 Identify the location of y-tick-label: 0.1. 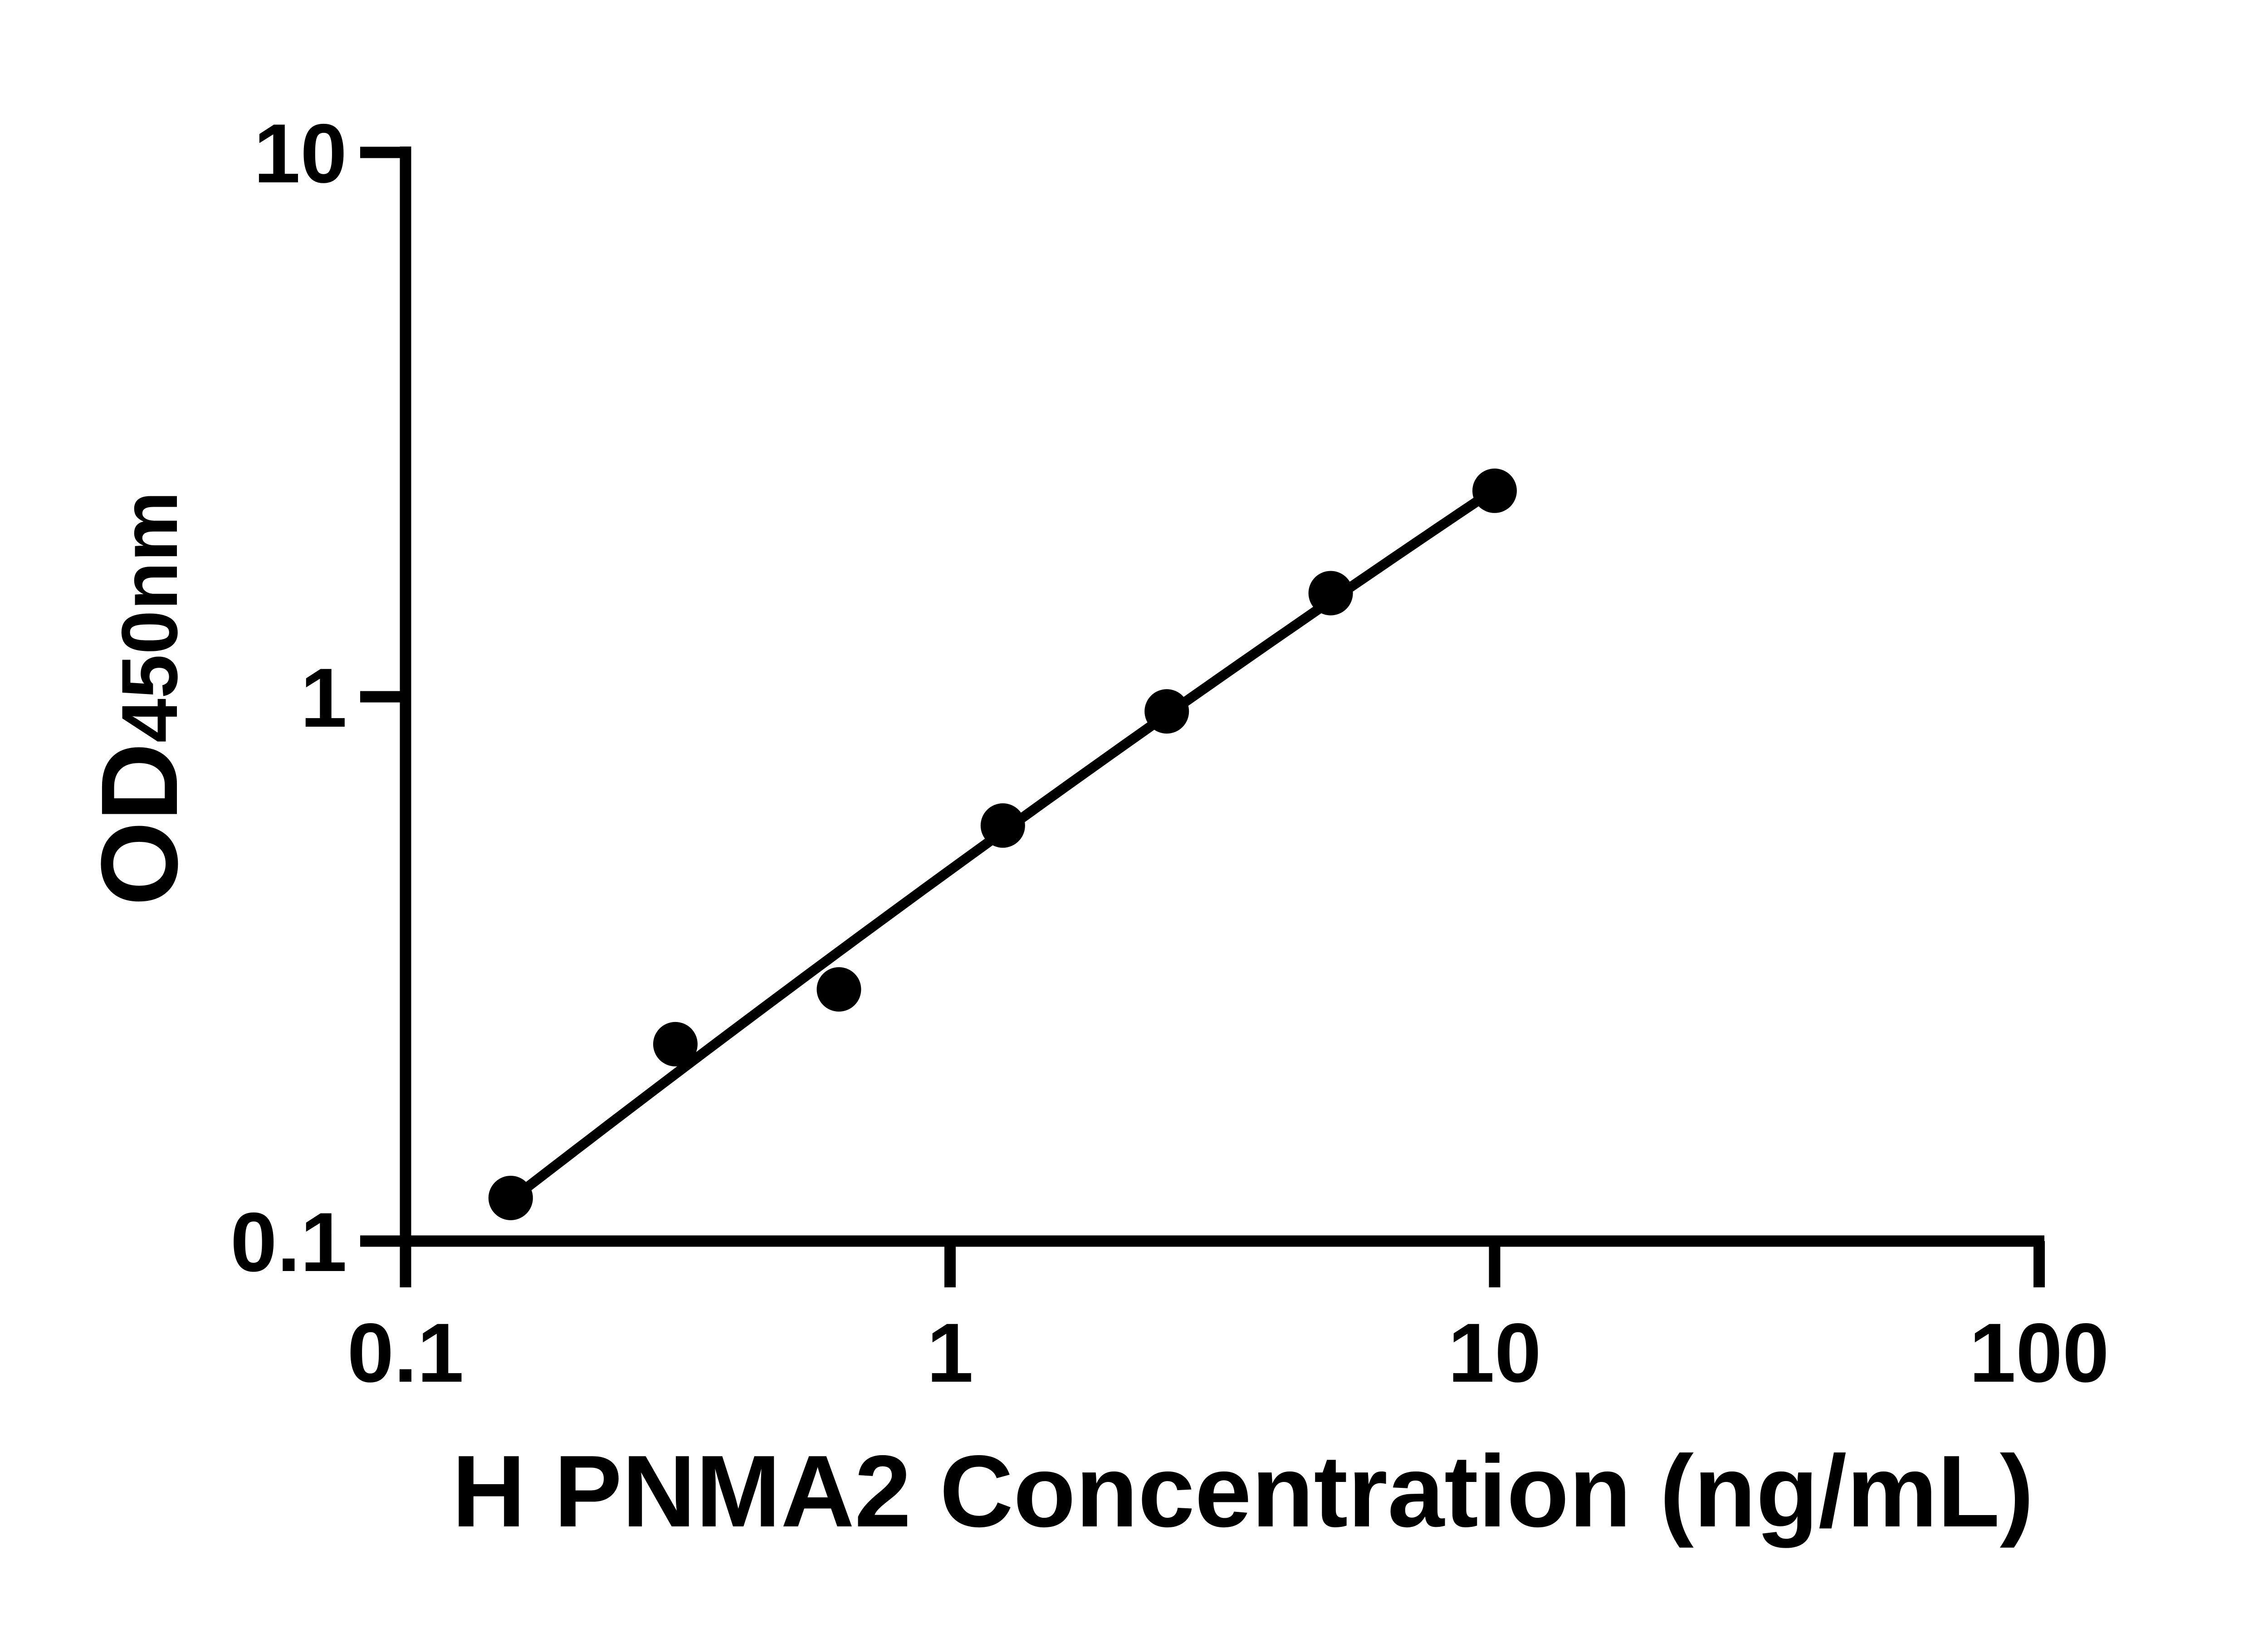
(289, 1242).